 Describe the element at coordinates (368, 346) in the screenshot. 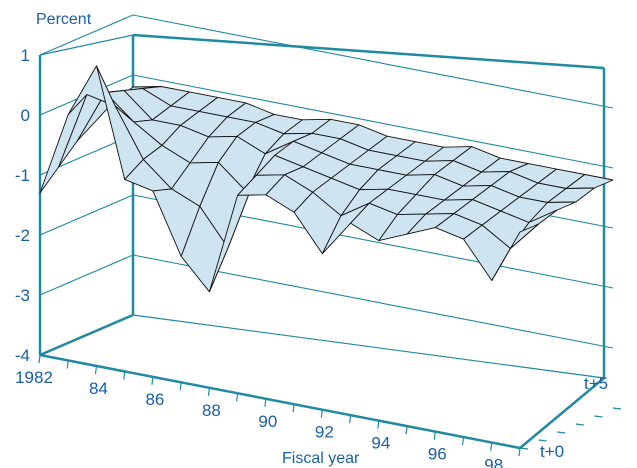

I see `floor-back-edge` at that location.